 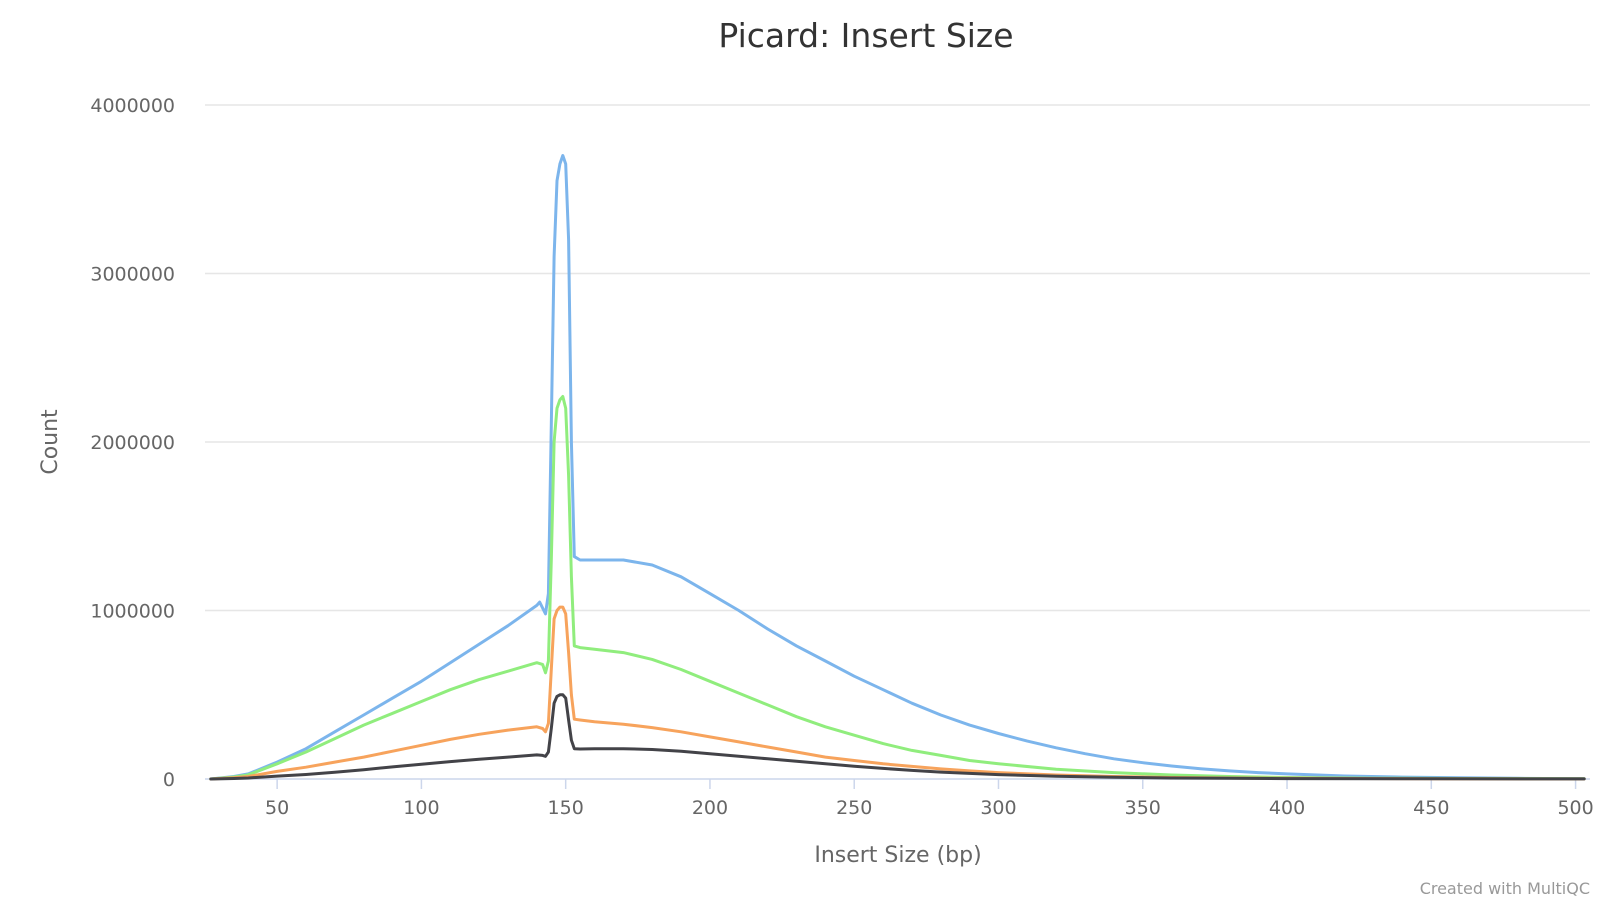 What do you see at coordinates (50, 442) in the screenshot?
I see `y-axis-title: Count` at bounding box center [50, 442].